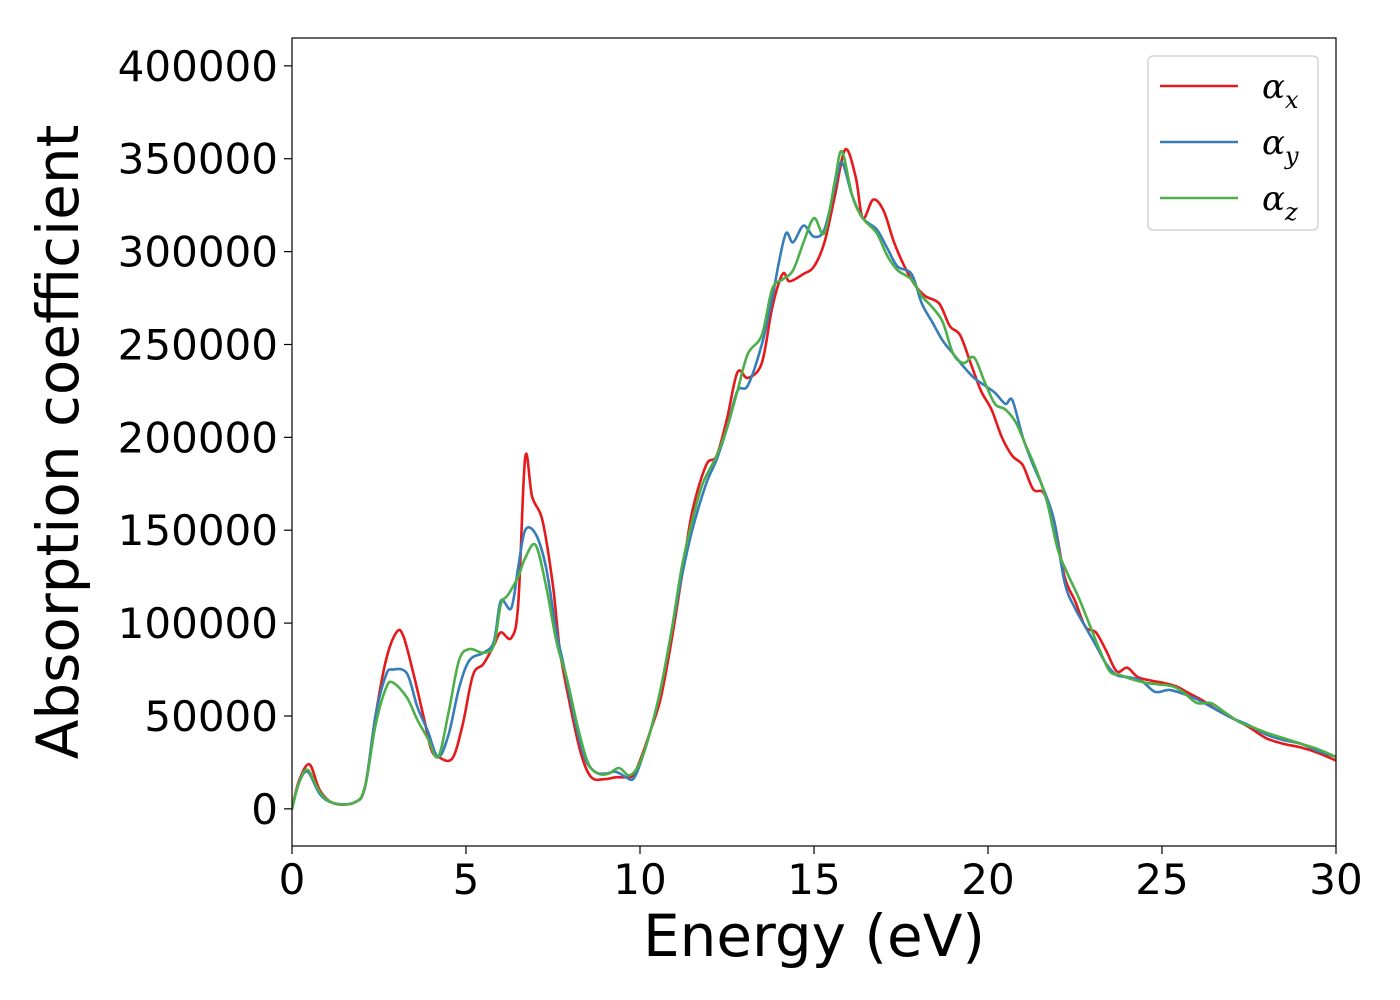 This screenshot has height=1000, width=1400. Describe the element at coordinates (198, 66) in the screenshot. I see `y-tick-label: 400000` at that location.